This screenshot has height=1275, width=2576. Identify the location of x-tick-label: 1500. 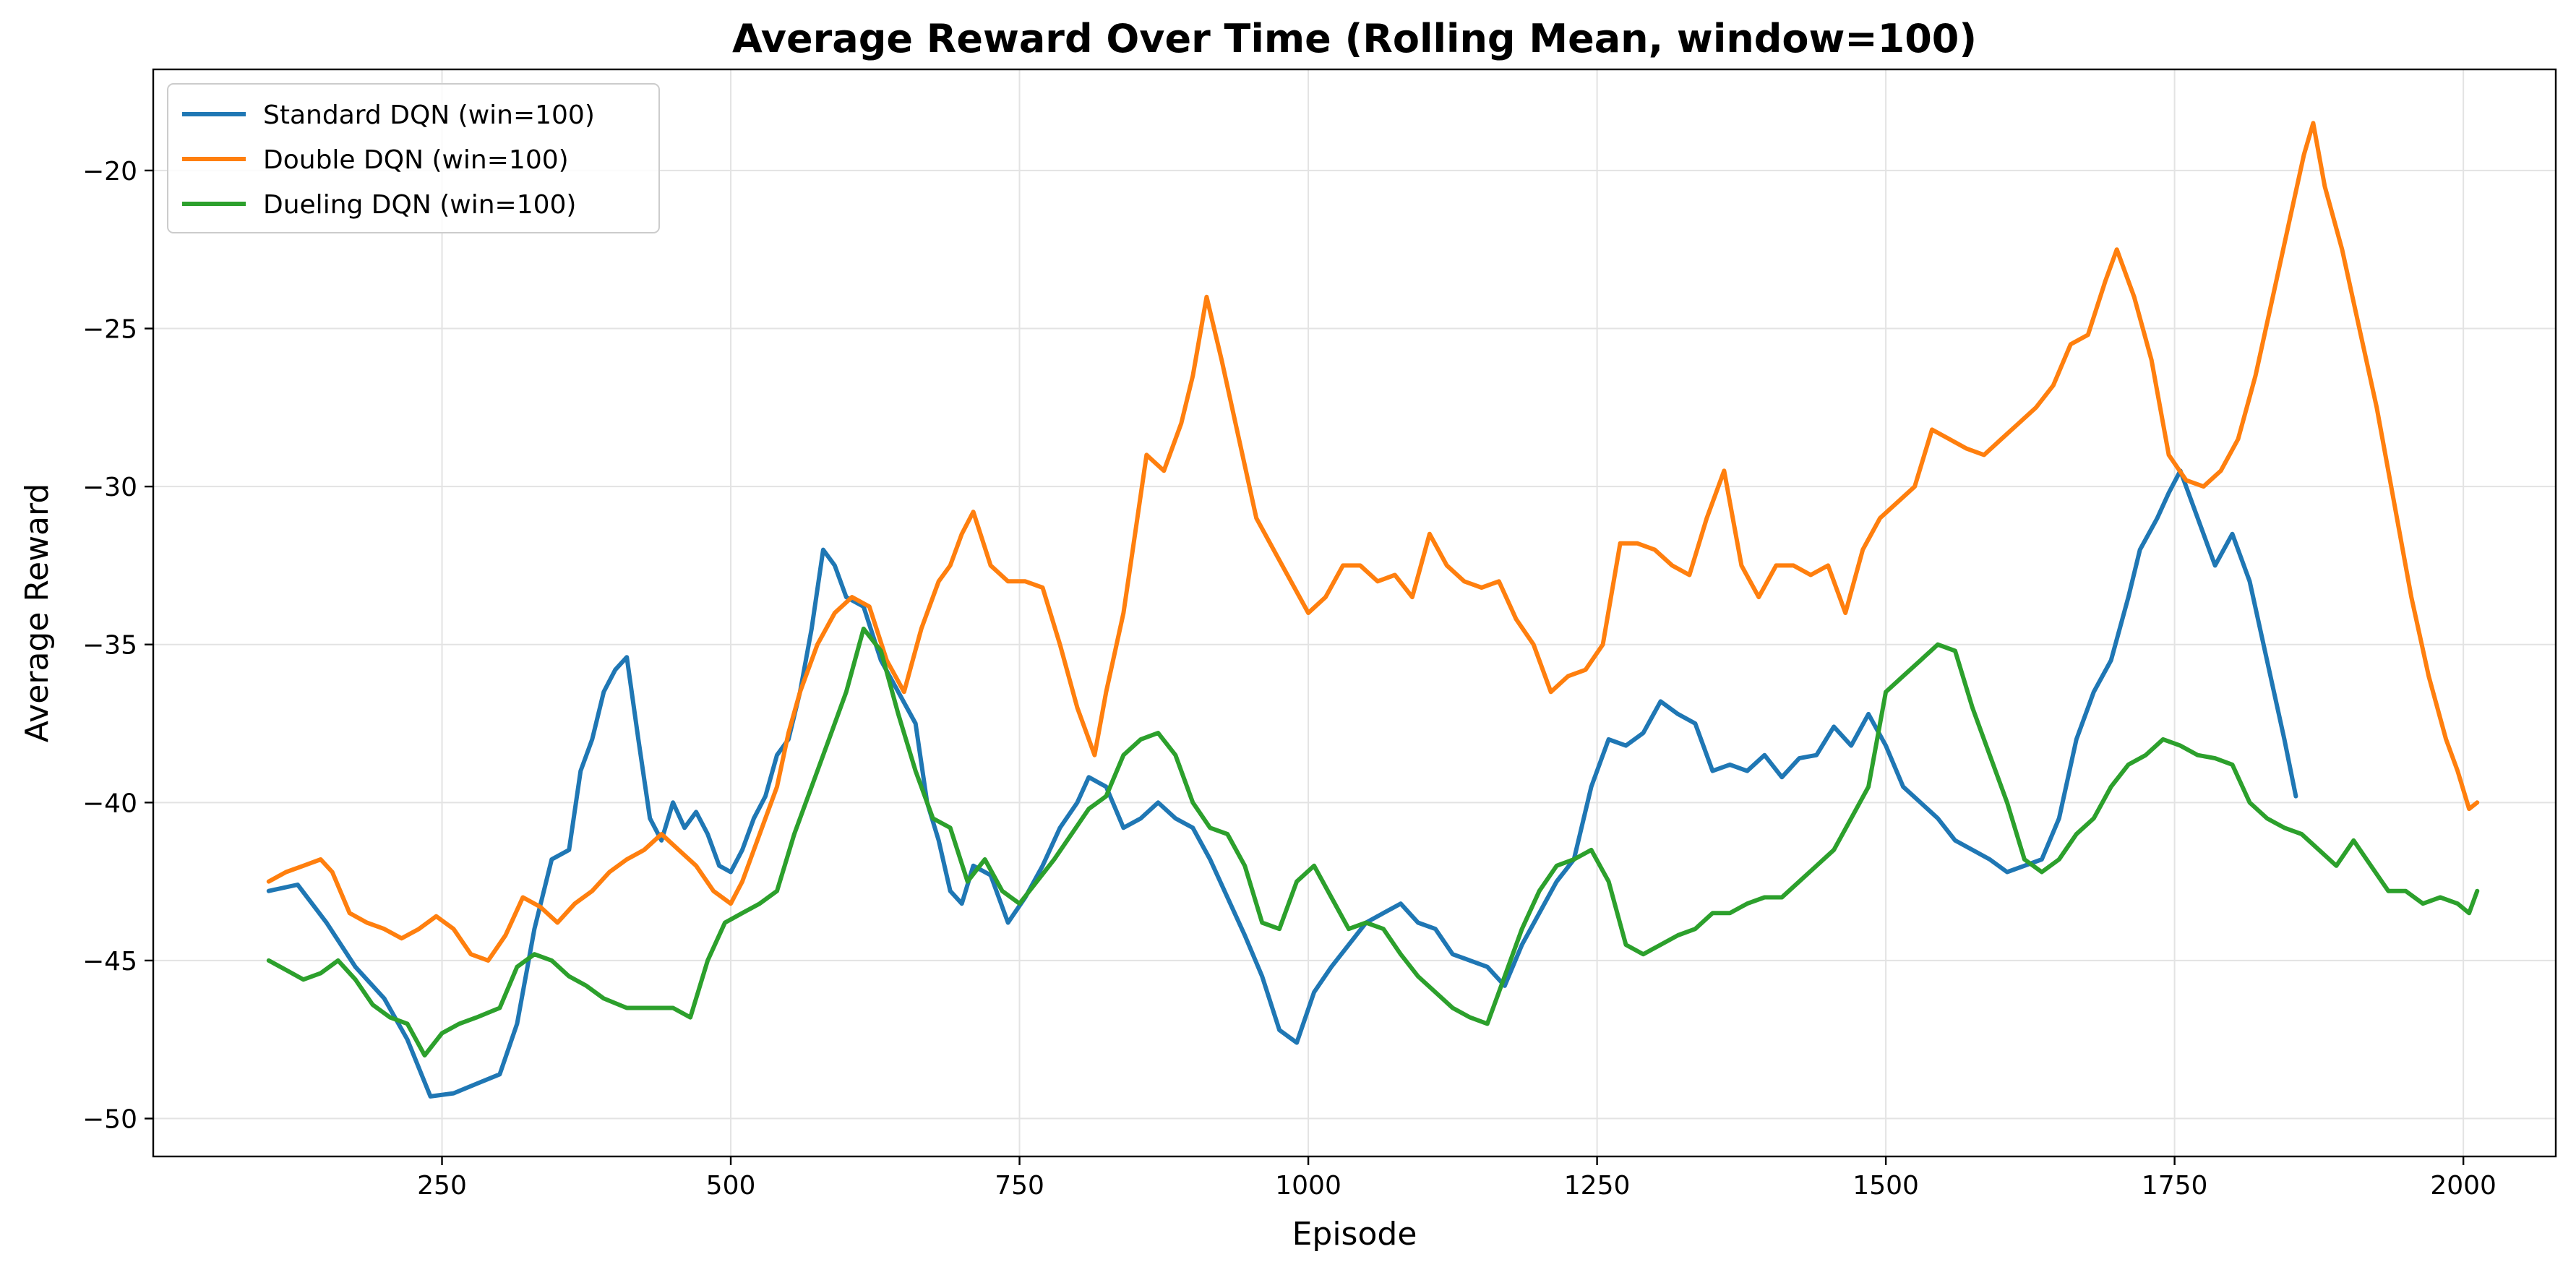
(1886, 1186).